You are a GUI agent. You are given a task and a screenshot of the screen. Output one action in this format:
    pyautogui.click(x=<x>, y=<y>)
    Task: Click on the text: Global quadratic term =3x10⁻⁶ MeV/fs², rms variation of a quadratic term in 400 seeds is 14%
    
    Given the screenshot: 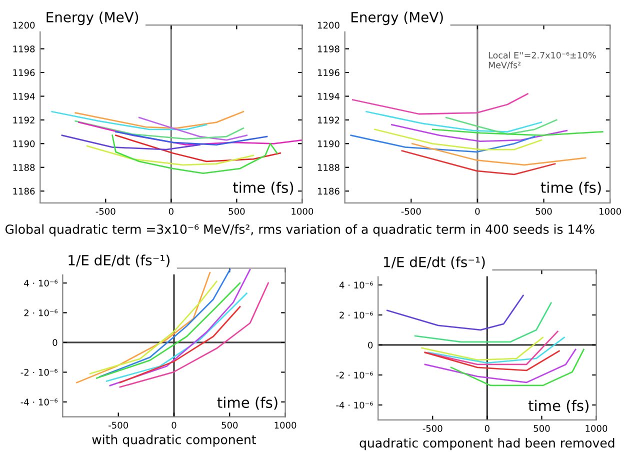 What is the action you would take?
    pyautogui.click(x=299, y=230)
    